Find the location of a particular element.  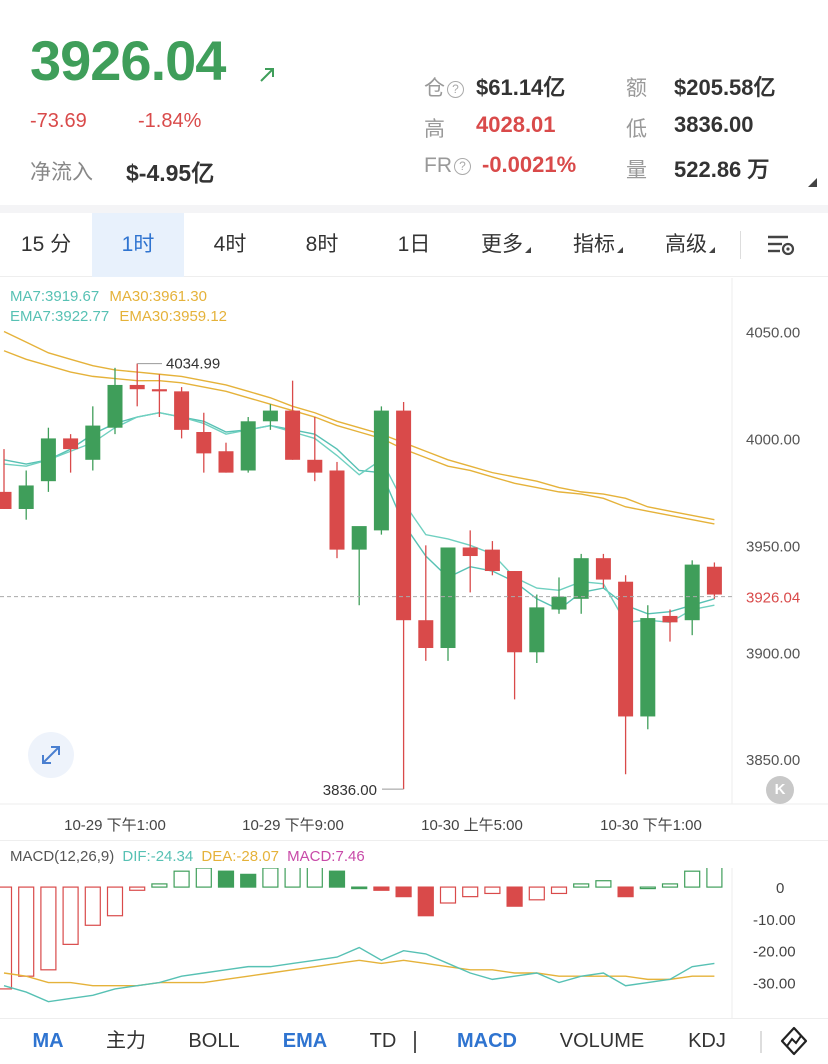

net-flow-value: $-4.95亿 is located at coordinates (170, 173).